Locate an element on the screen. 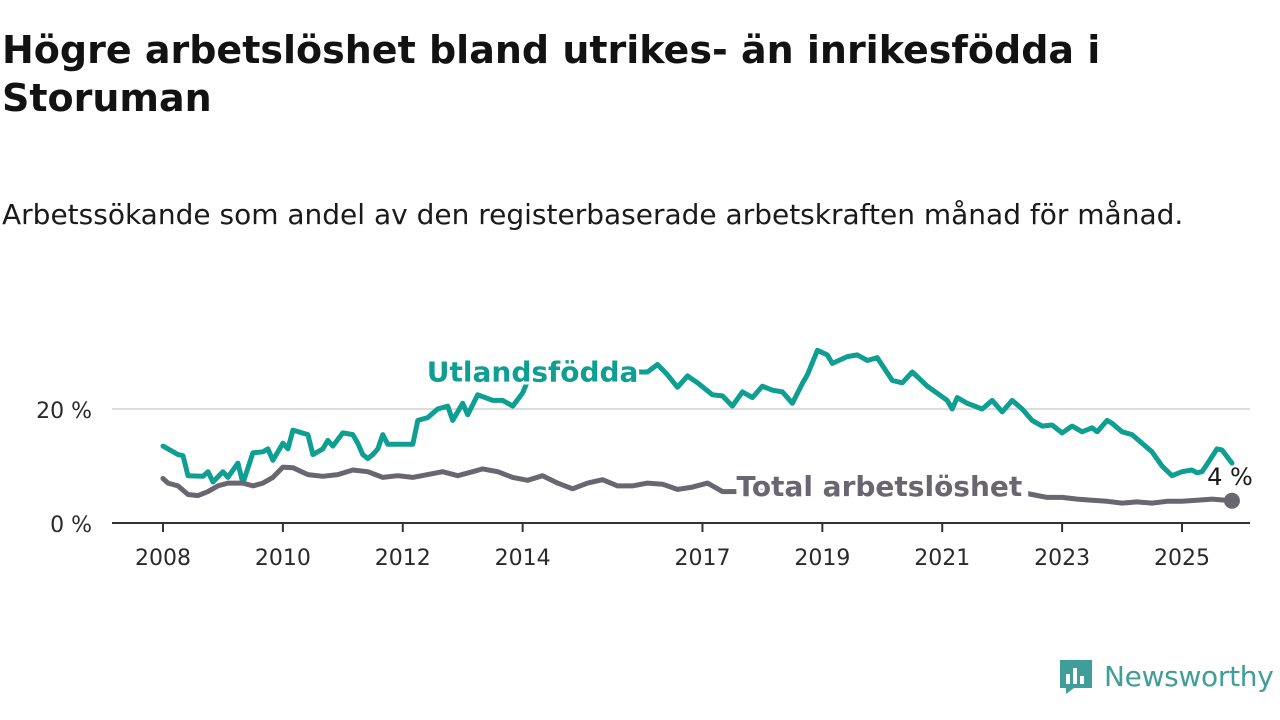 Image resolution: width=1280 pixels, height=720 pixels. x-tick-label: 2010 is located at coordinates (283, 558).